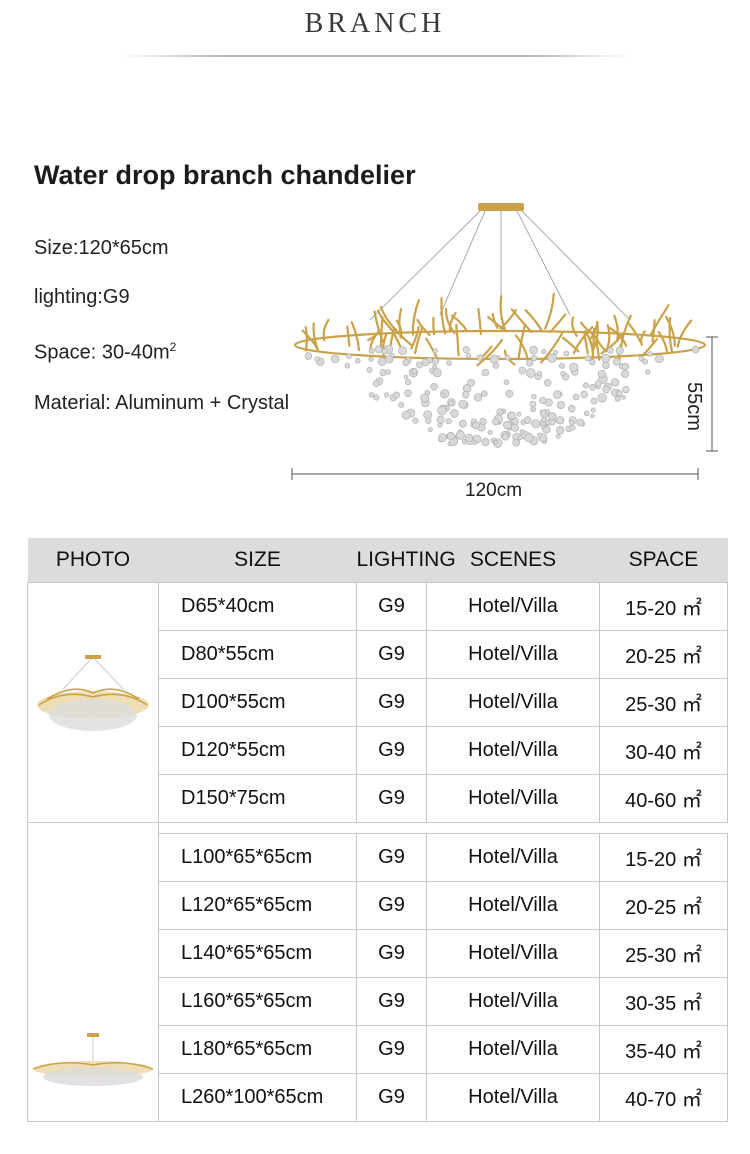 The image size is (750, 1154). Describe the element at coordinates (101, 248) in the screenshot. I see `spec-size: Size:120*65cm` at that location.